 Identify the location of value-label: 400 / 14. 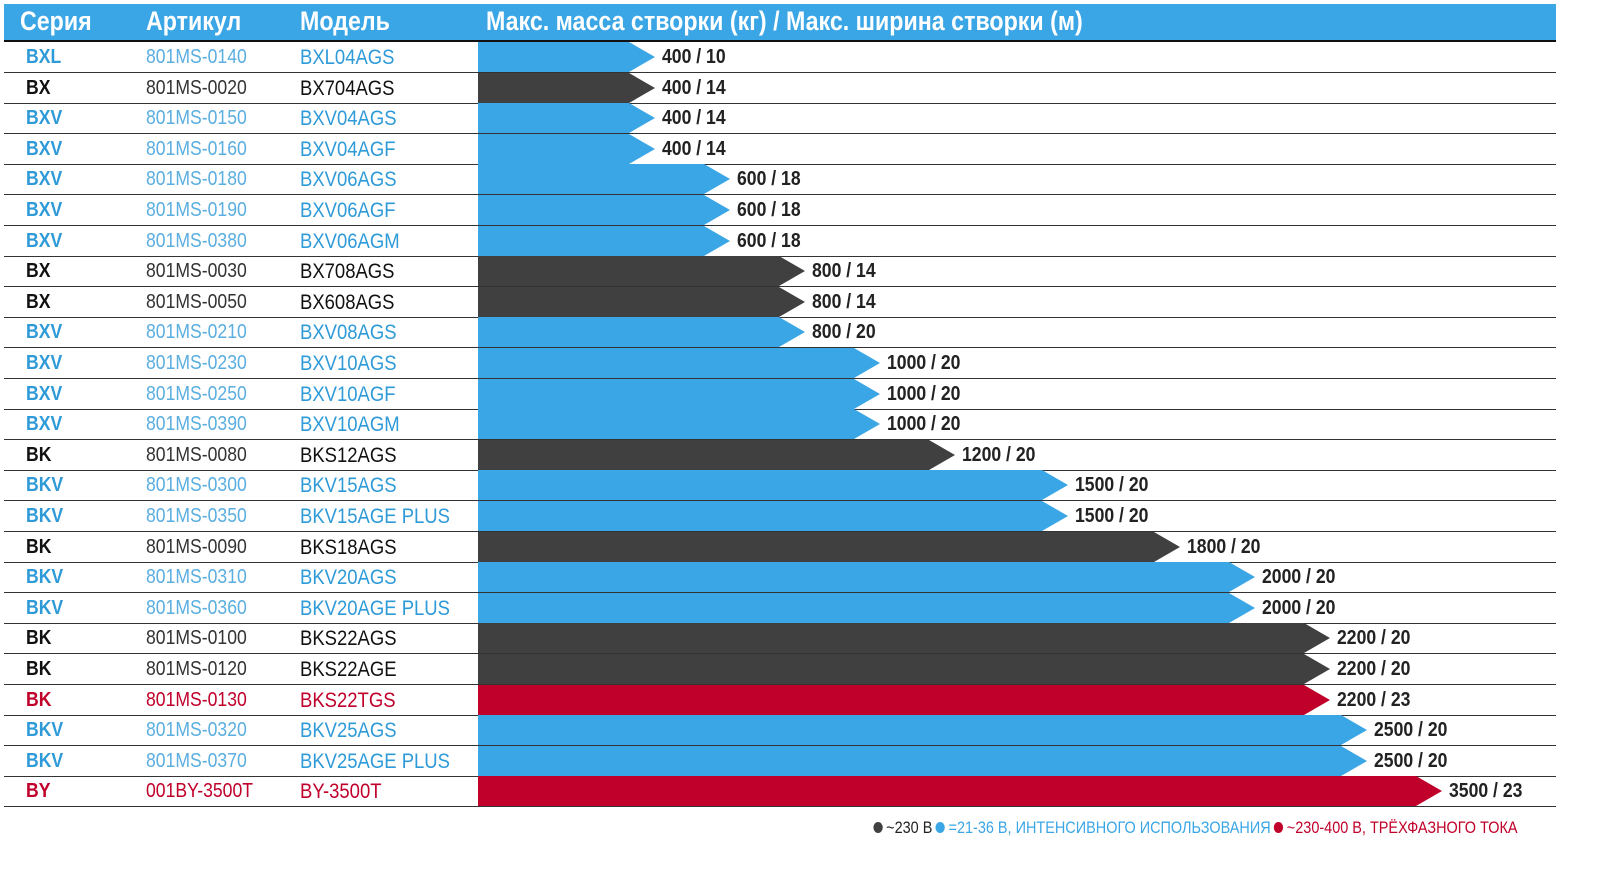
(694, 118).